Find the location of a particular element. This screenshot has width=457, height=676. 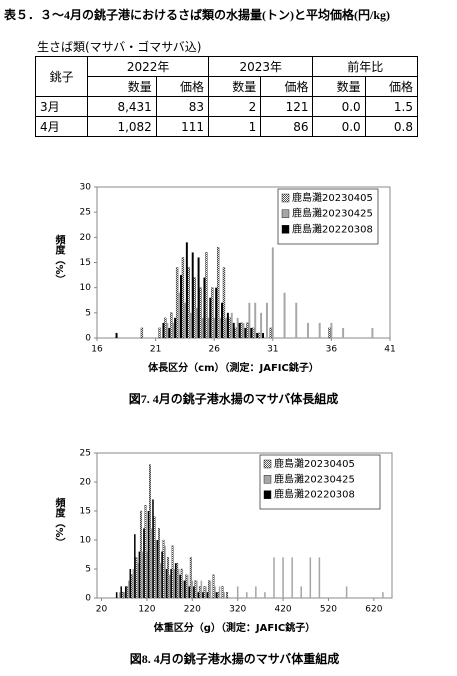

y-tick-label: 30 is located at coordinates (86, 188).